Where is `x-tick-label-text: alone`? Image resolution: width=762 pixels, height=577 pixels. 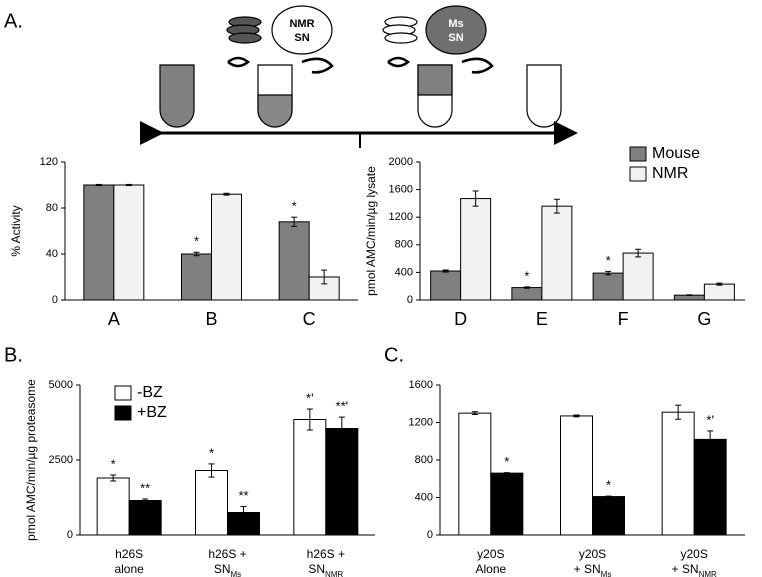 x-tick-label-text: alone is located at coordinates (129, 569).